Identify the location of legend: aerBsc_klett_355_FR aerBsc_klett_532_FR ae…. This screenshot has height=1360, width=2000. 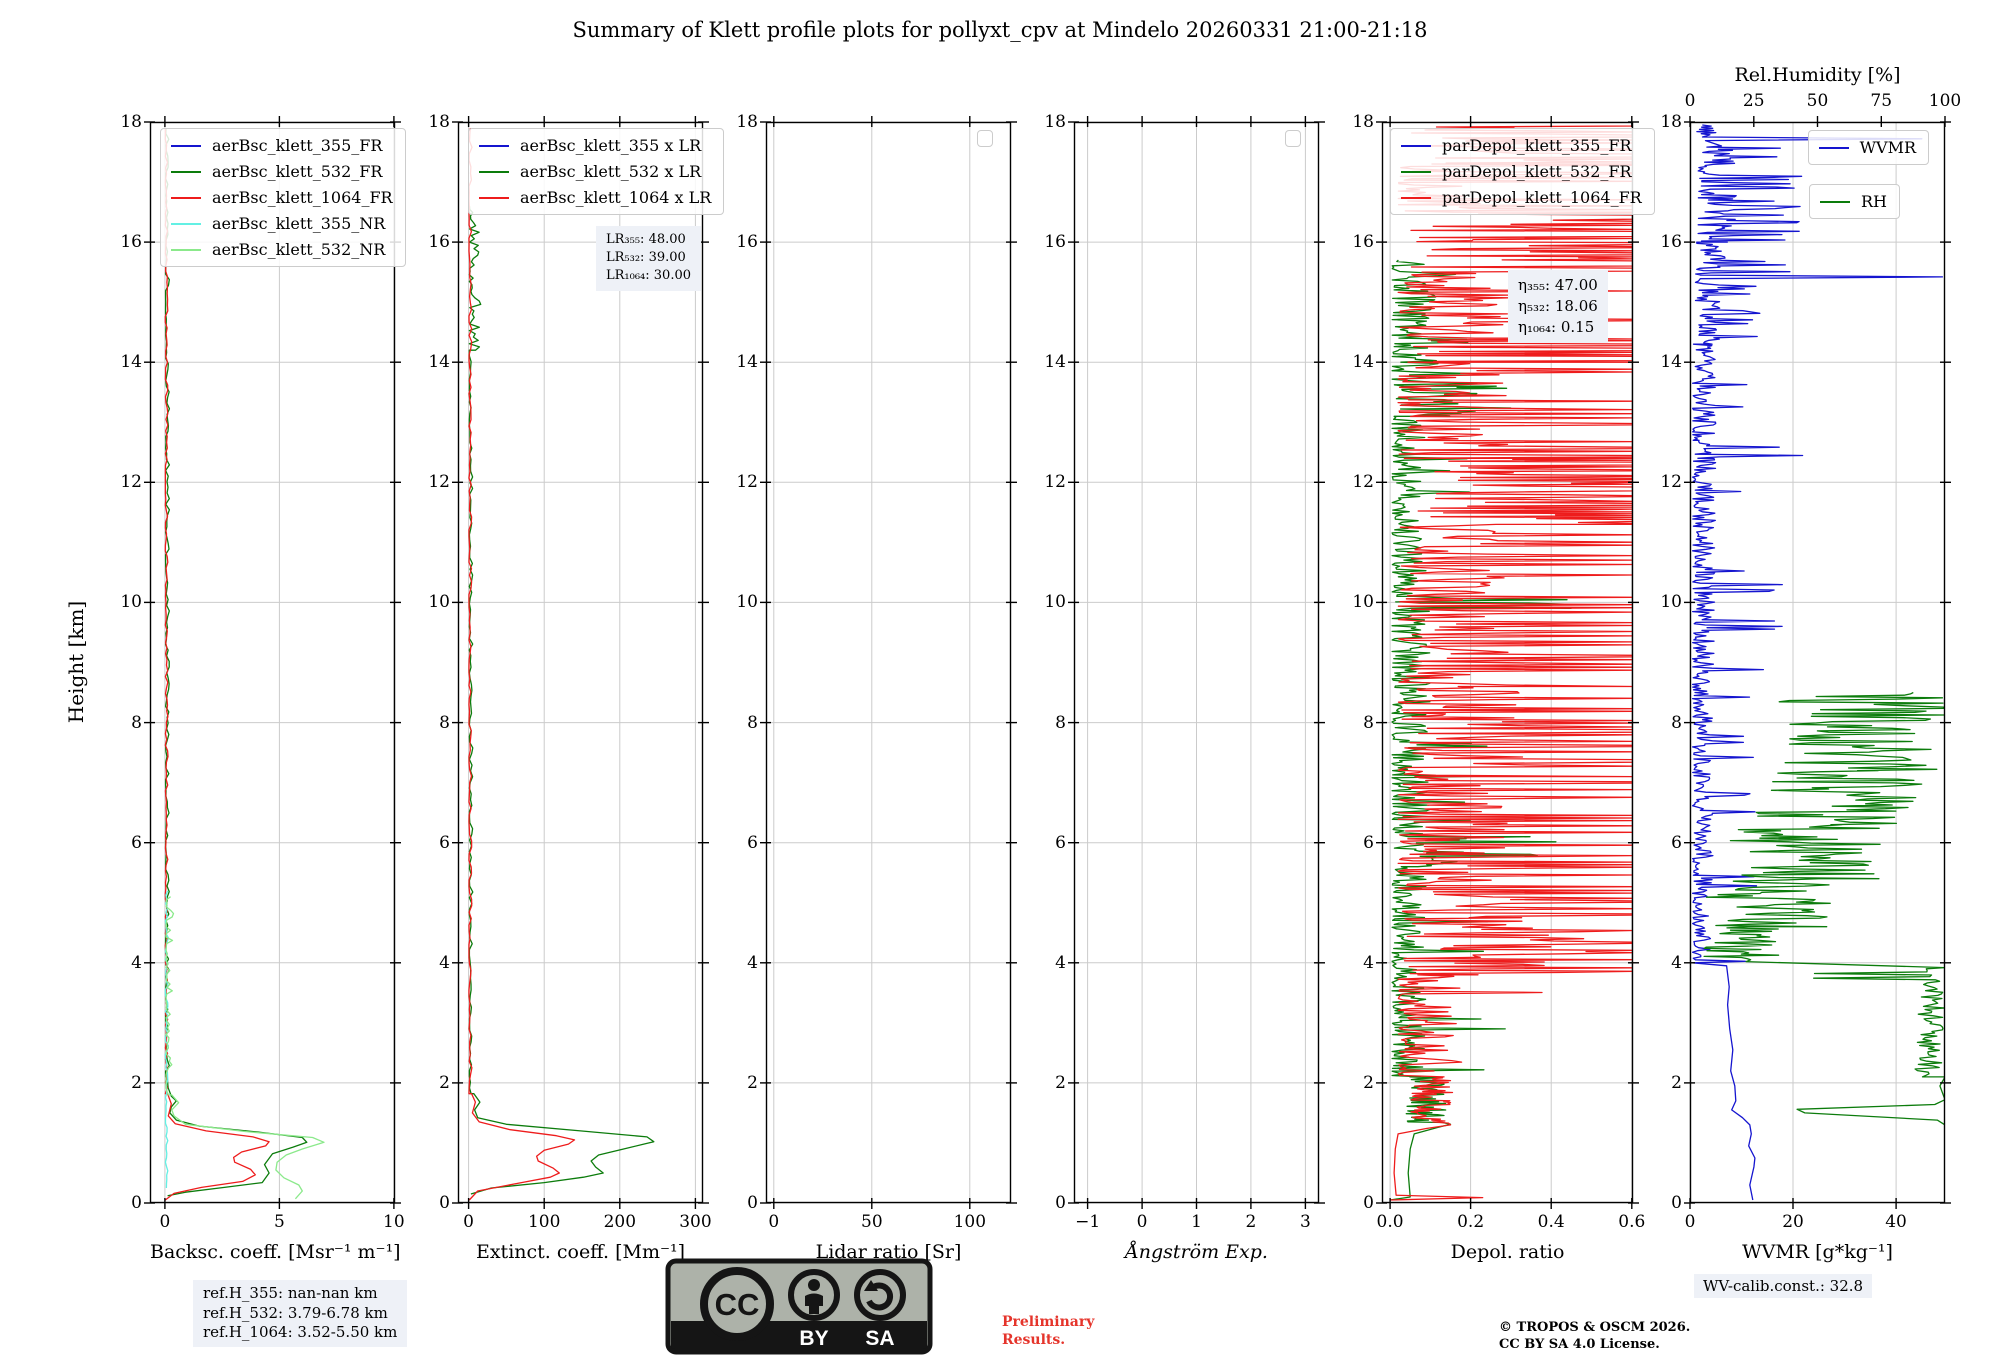
(283, 197).